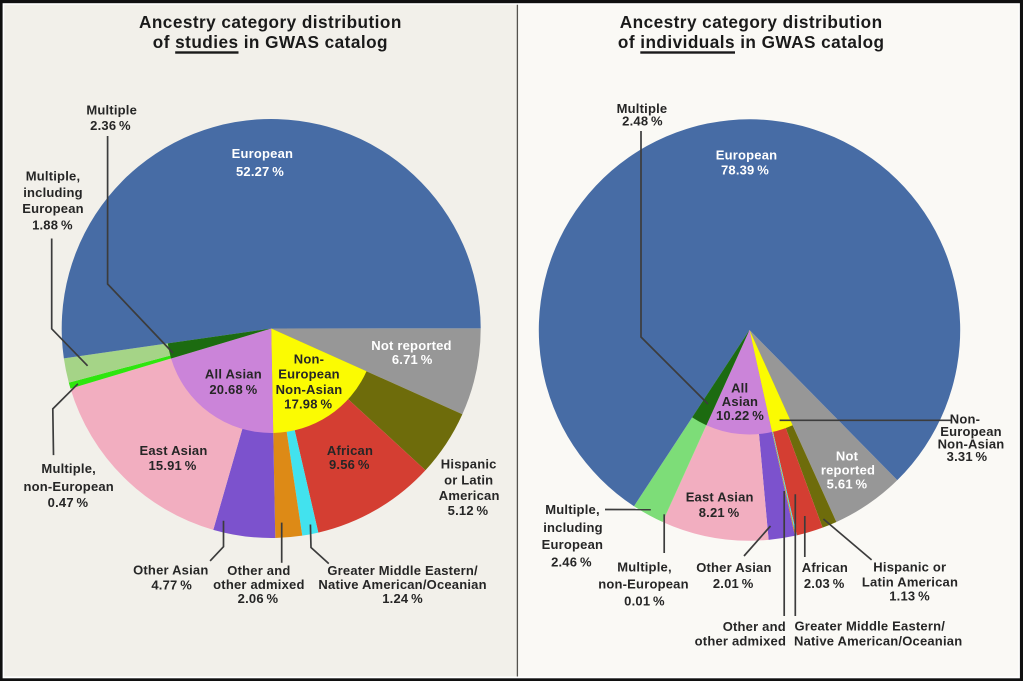 The height and width of the screenshot is (681, 1023). I want to click on svg-text: 5.61 %, so click(847, 484).